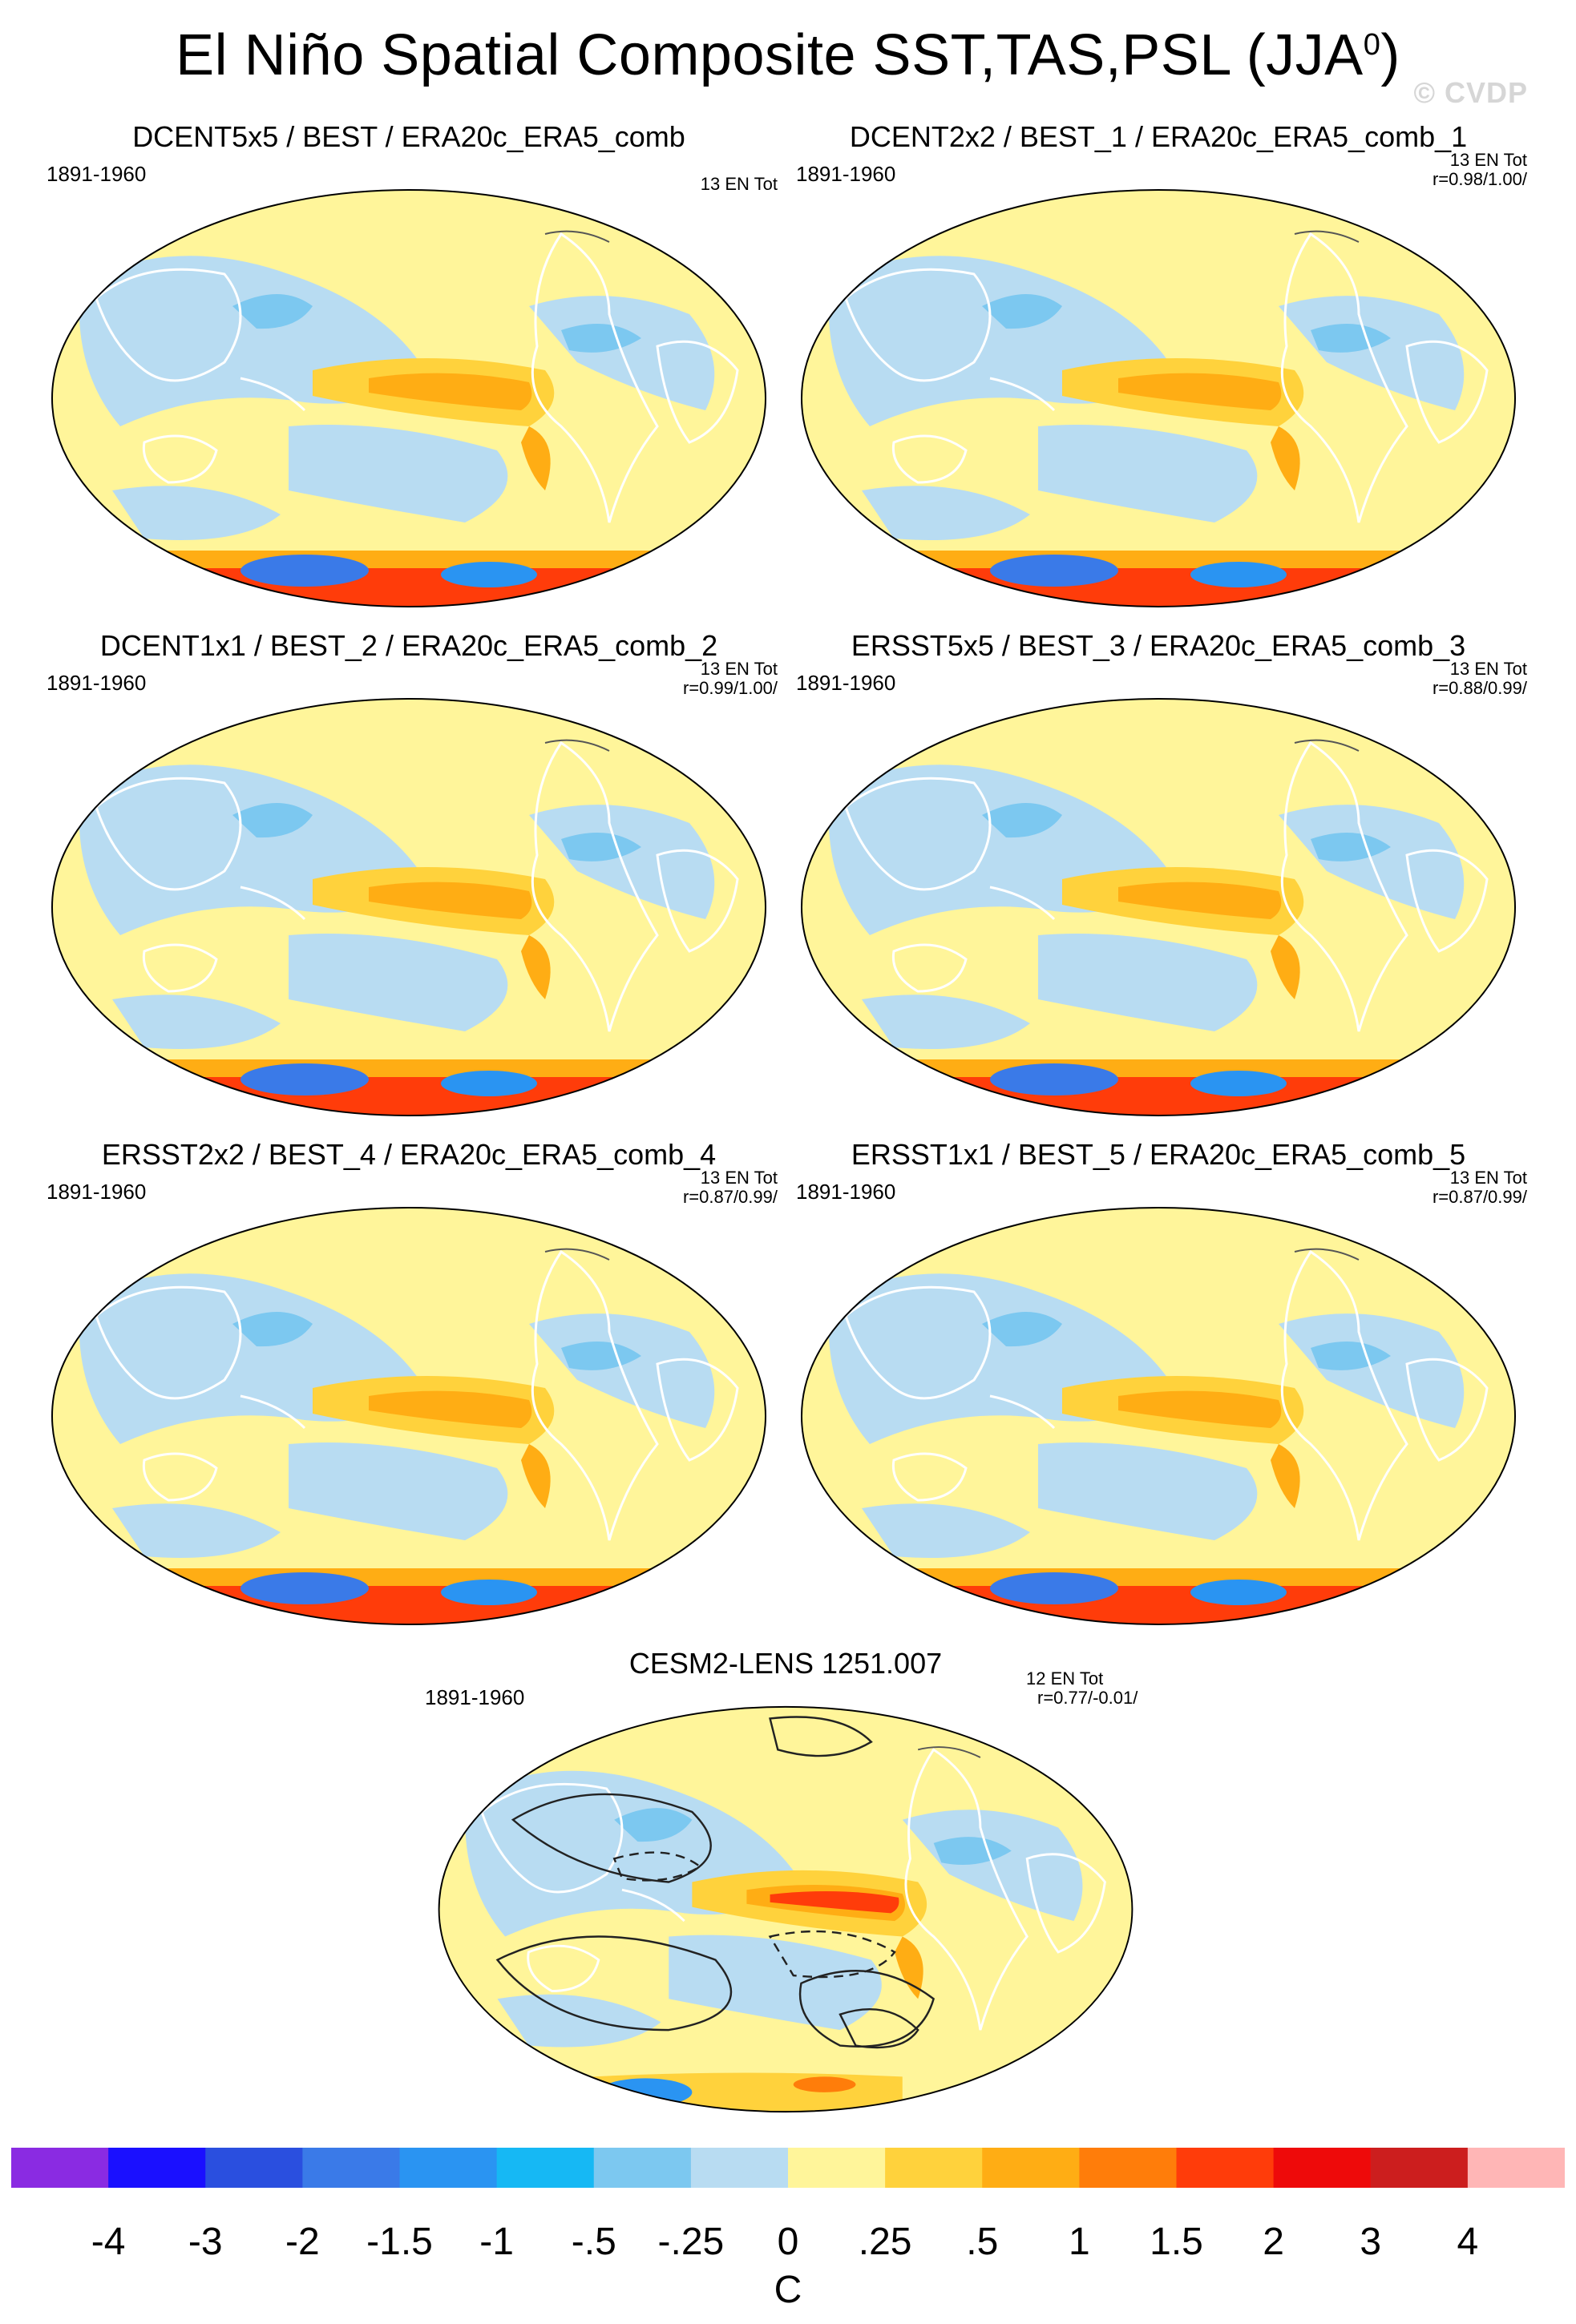 The height and width of the screenshot is (2324, 1576). What do you see at coordinates (108, 2242) in the screenshot?
I see `colorbar-tick-label: -4` at bounding box center [108, 2242].